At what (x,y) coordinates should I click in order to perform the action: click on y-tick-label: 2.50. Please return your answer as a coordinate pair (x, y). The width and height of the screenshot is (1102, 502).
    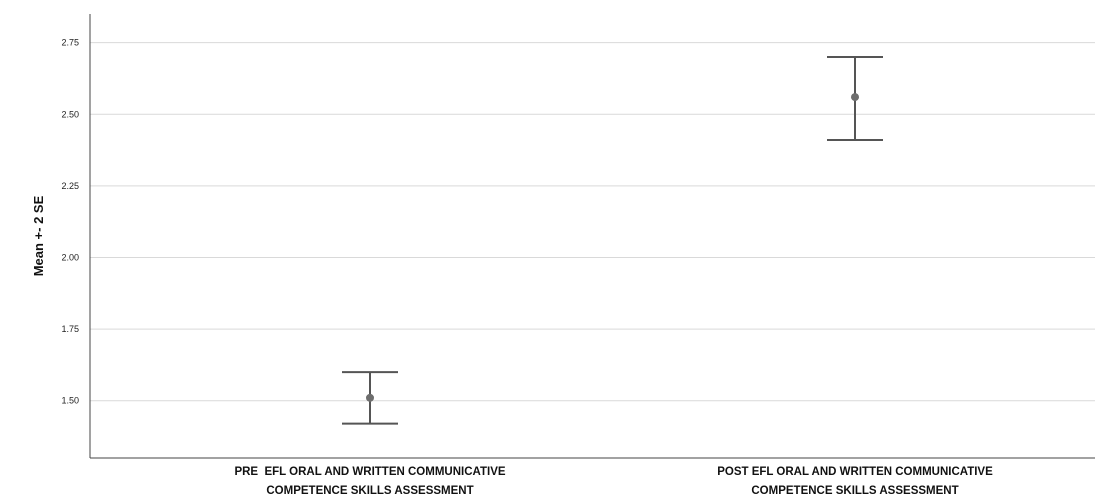
    Looking at the image, I should click on (70, 114).